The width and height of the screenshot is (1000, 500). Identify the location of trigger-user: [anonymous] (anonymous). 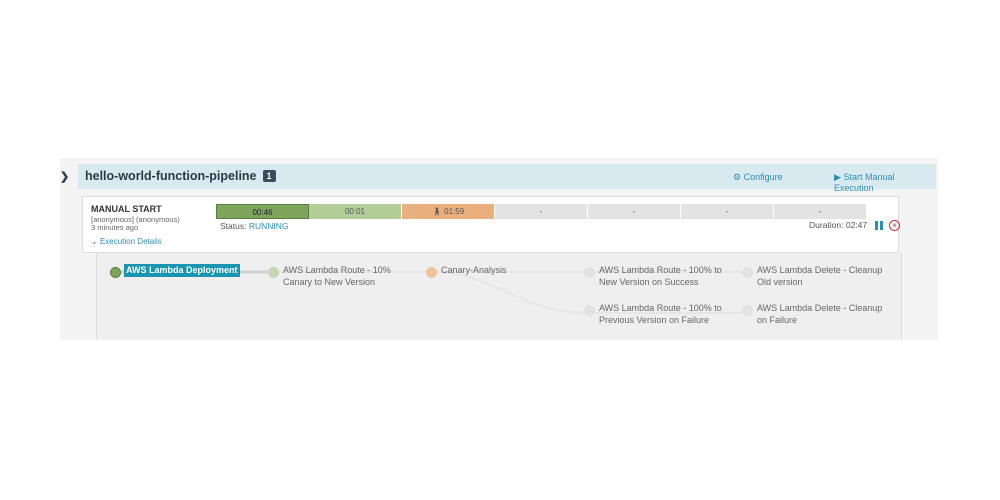
(135, 219).